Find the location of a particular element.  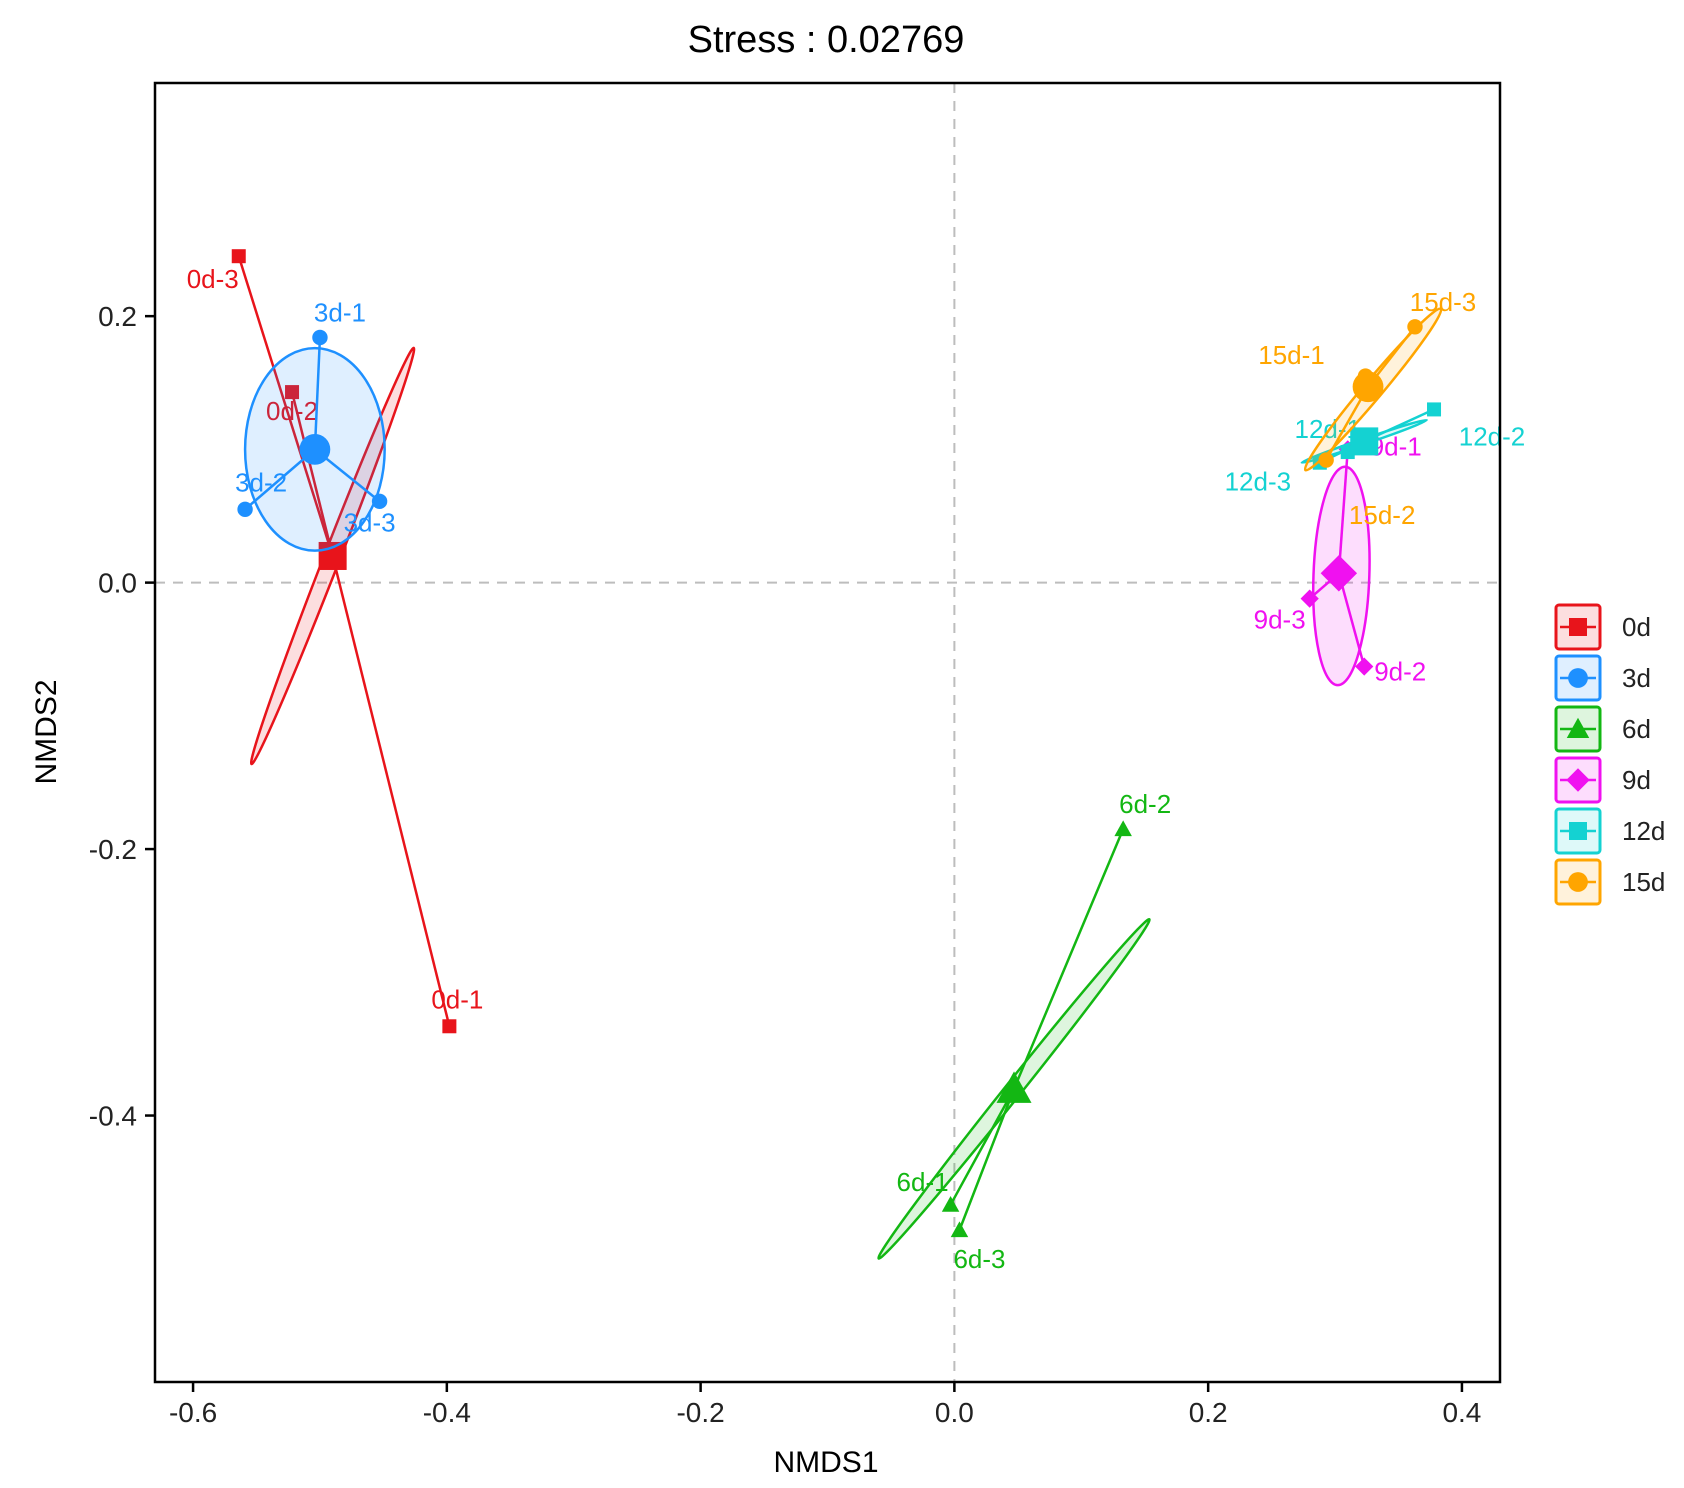

y-tick-label-2: 0.0 is located at coordinates (117, 583).